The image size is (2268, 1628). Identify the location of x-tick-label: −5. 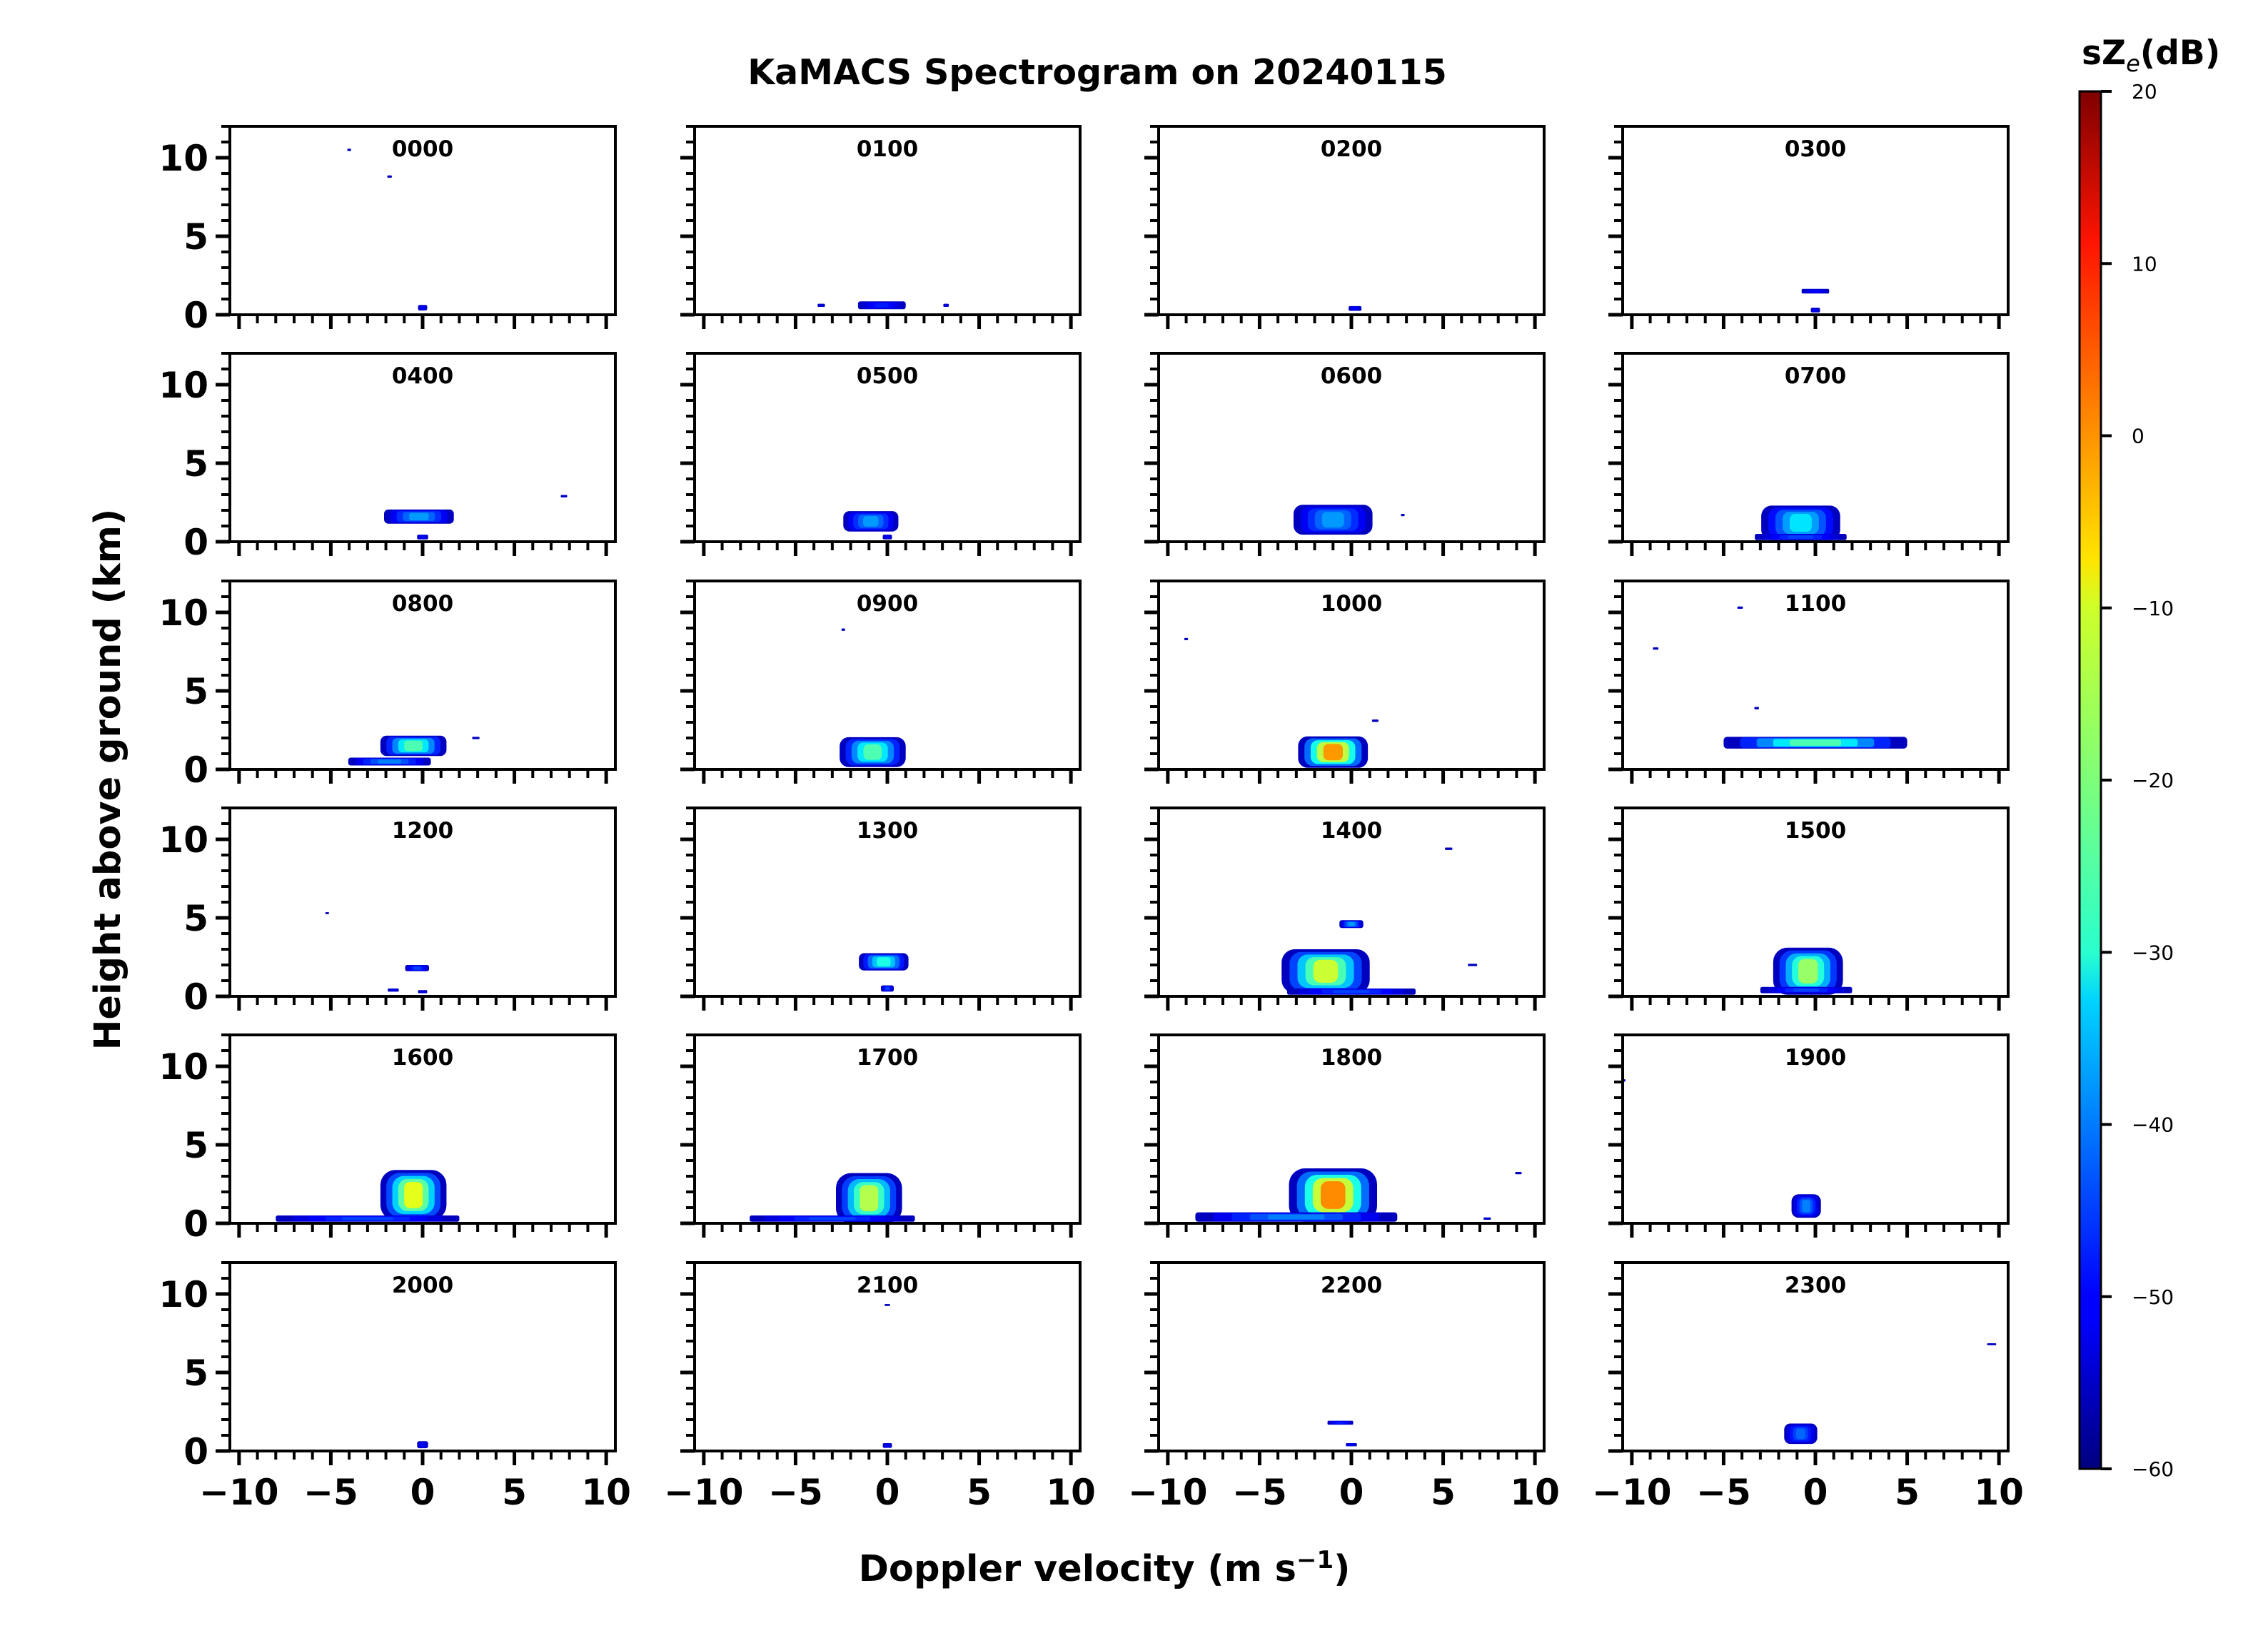
(1259, 1492).